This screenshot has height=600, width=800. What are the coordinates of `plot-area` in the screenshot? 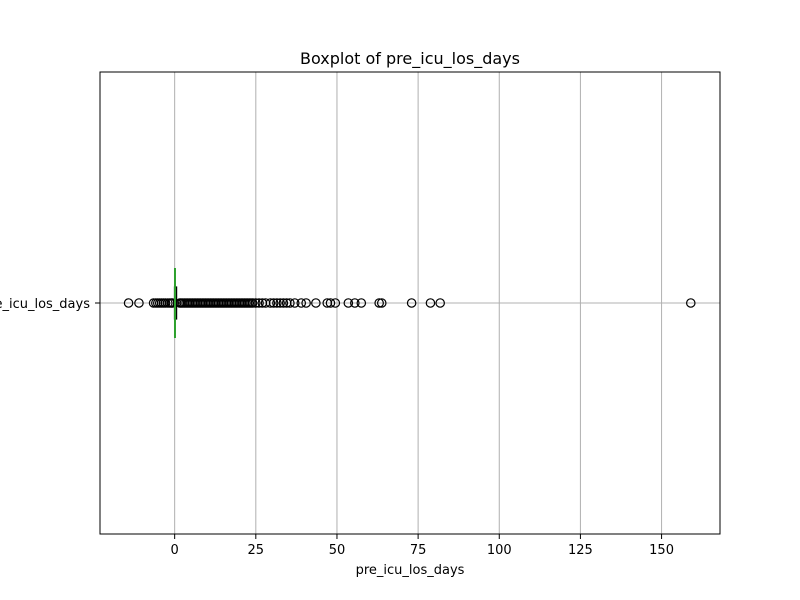 It's located at (409, 303).